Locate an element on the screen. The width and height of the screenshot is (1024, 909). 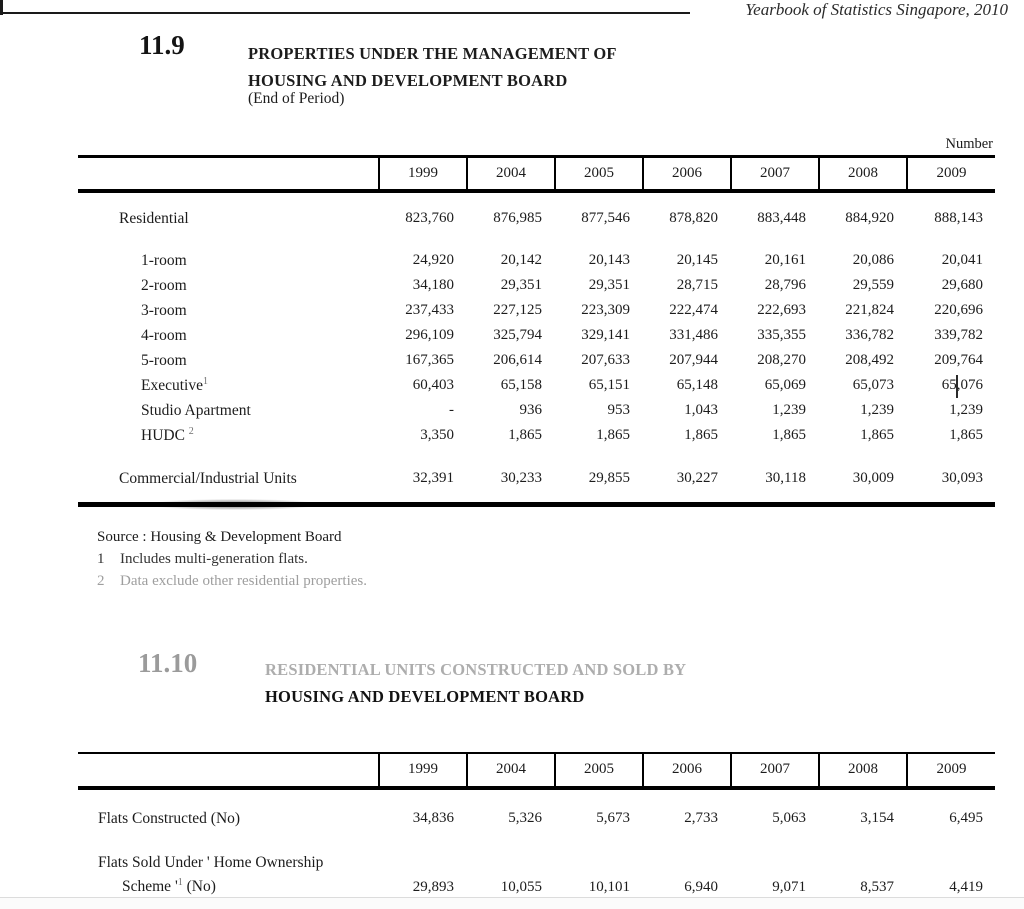
value-cell: 65,158 is located at coordinates (521, 385).